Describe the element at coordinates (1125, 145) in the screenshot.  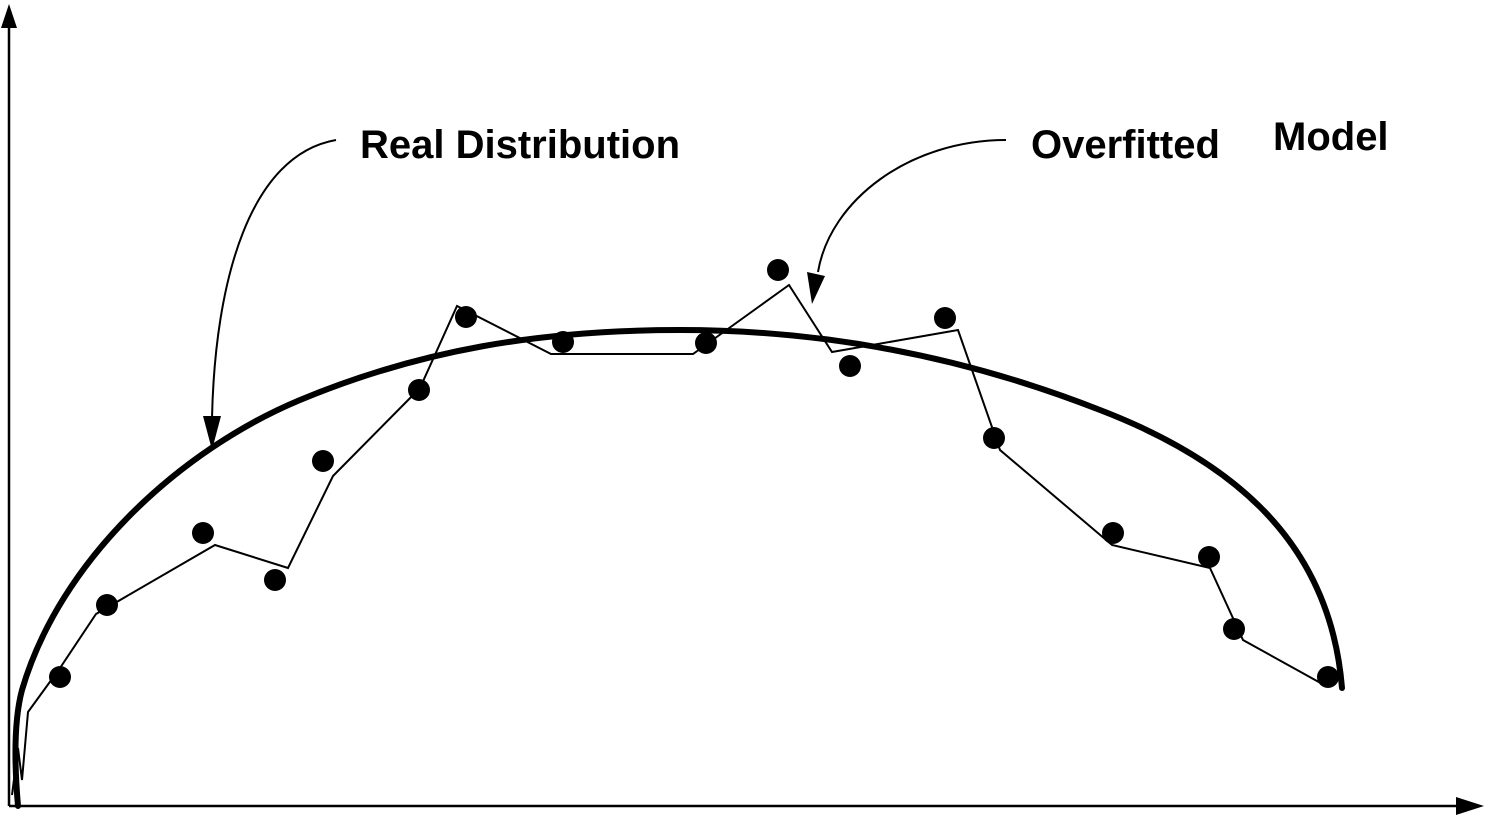
I see `overfitted-label: Overfitted` at that location.